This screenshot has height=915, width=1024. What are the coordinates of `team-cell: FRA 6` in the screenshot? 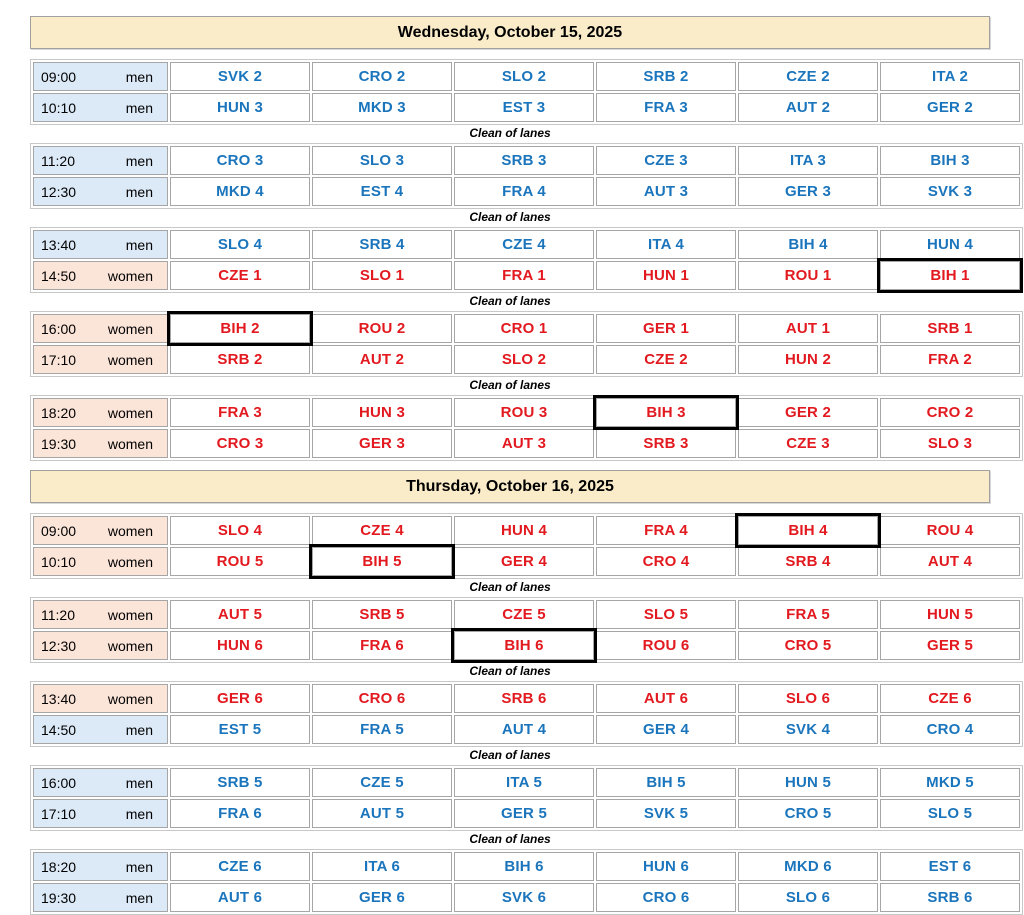 It's located at (240, 813).